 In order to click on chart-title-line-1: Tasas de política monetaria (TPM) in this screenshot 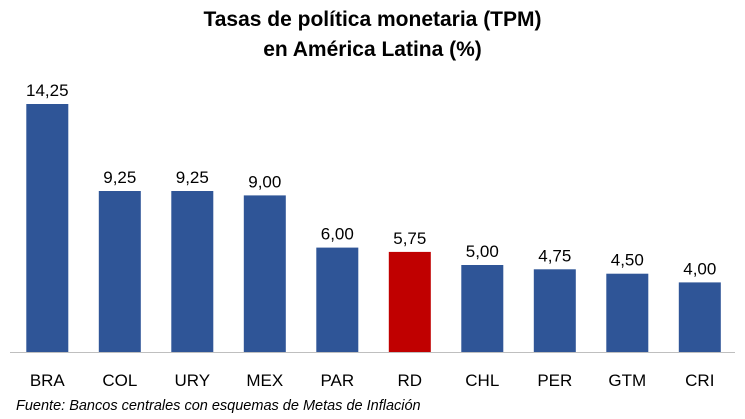, I will do `click(372, 19)`.